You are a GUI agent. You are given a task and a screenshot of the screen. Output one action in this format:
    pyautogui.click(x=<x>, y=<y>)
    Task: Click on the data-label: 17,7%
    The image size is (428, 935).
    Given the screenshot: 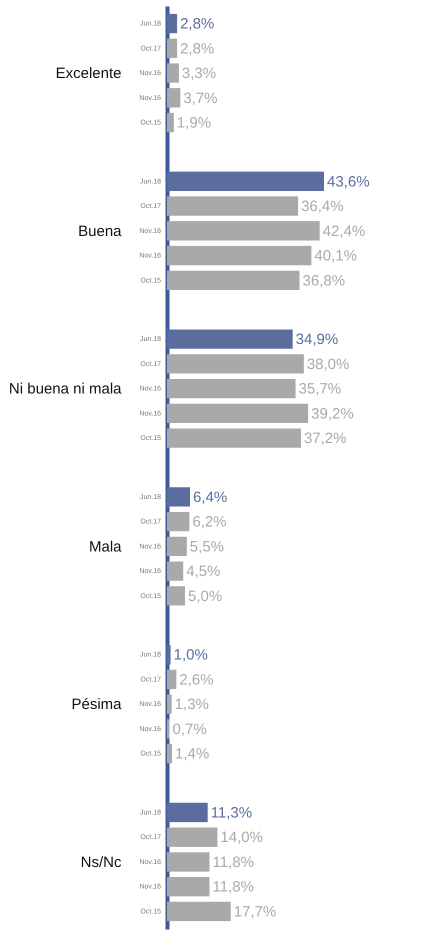 What is the action you would take?
    pyautogui.click(x=255, y=911)
    